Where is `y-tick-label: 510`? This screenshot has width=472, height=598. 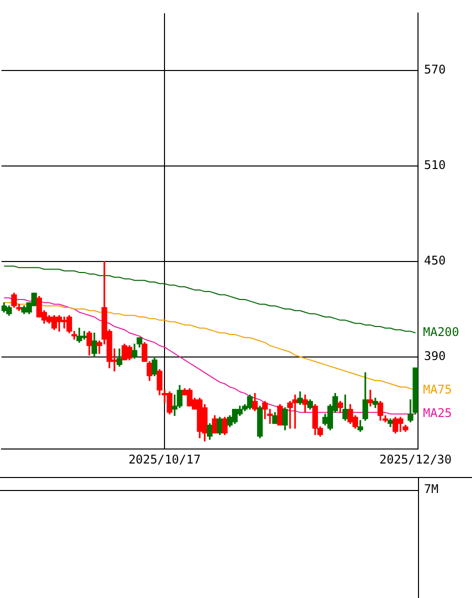
y-tick-label: 510 is located at coordinates (435, 165).